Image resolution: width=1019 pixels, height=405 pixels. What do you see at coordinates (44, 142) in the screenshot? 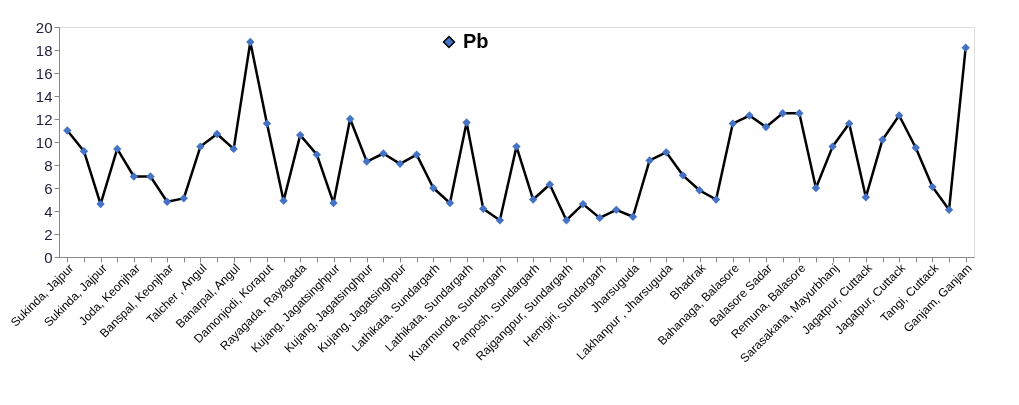
I see `y-tick-label: 10` at bounding box center [44, 142].